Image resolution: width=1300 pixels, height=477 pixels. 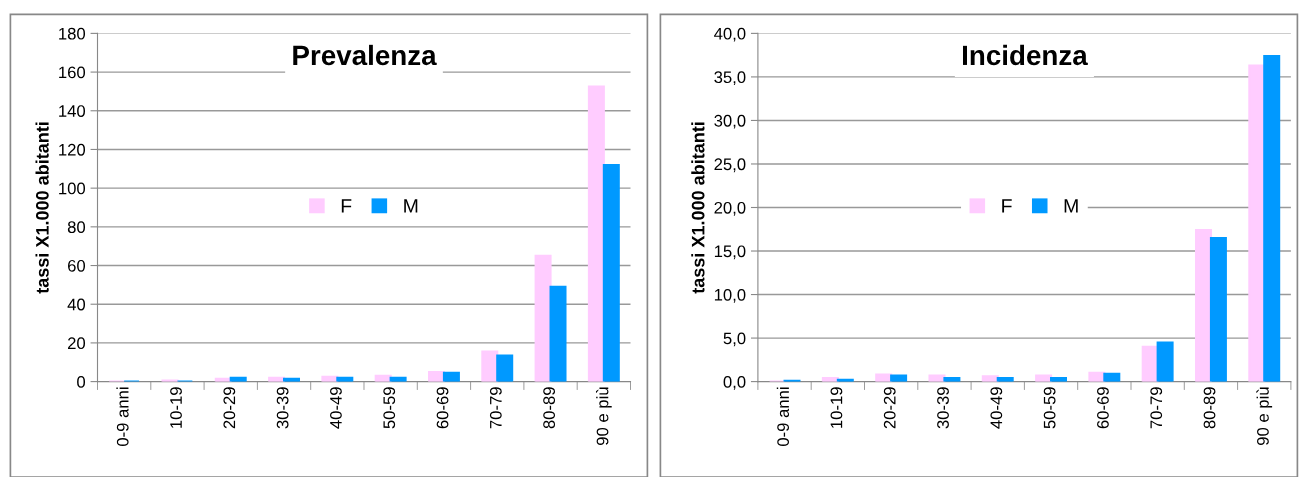 What do you see at coordinates (76, 304) in the screenshot?
I see `y-tick-label: 40` at bounding box center [76, 304].